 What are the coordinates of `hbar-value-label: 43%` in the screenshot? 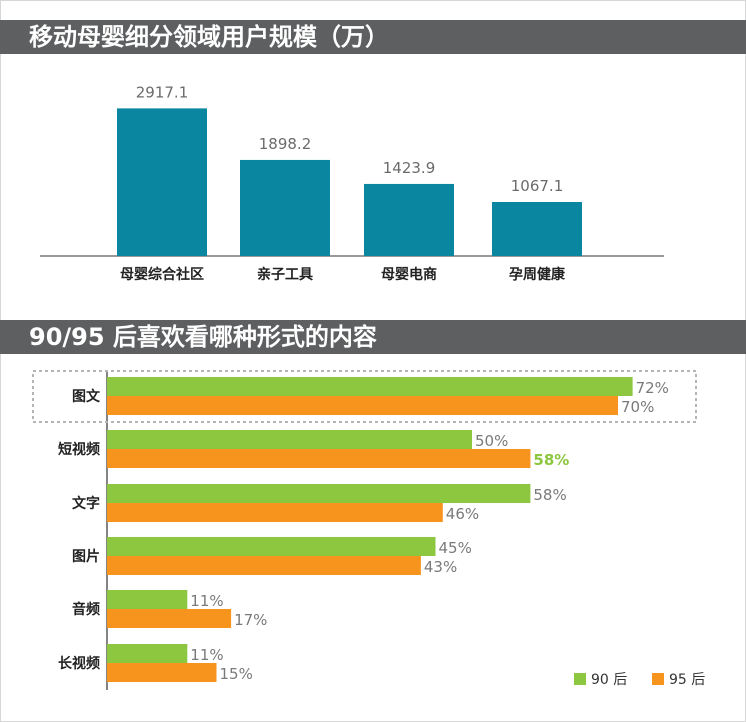 It's located at (440, 567).